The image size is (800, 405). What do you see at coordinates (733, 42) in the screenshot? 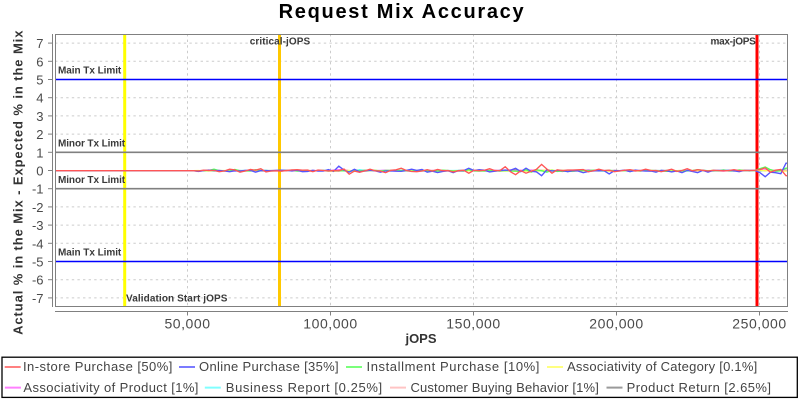
I see `svg-text: max-jOPS` at bounding box center [733, 42].